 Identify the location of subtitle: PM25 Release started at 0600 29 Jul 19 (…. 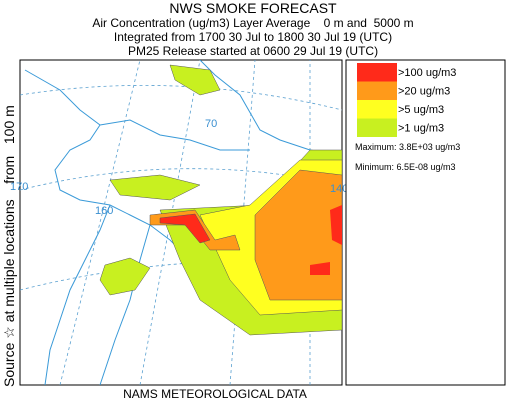
(253, 51).